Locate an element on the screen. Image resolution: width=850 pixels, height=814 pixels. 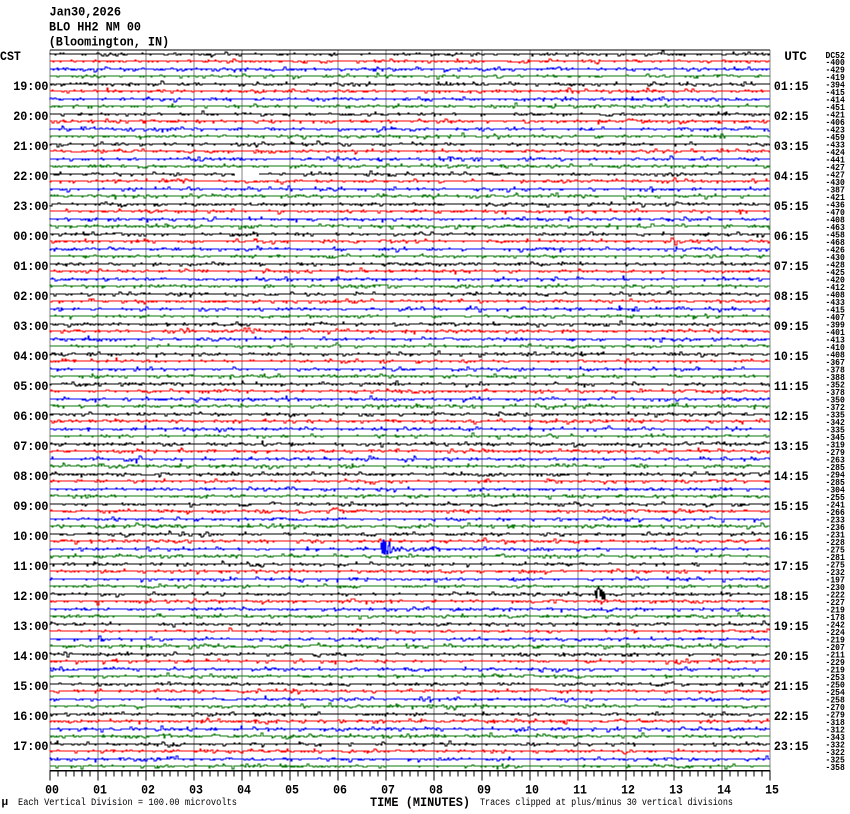
svg-text: -312 is located at coordinates (835, 730).